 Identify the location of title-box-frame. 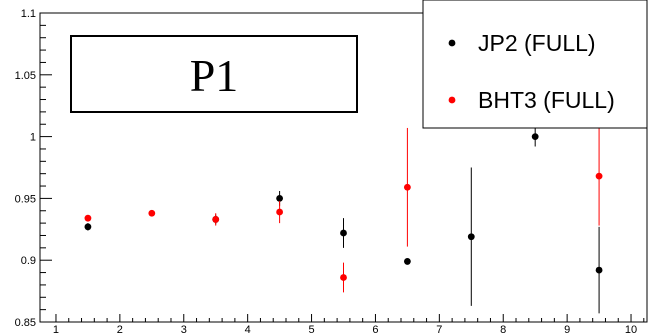
(214, 74).